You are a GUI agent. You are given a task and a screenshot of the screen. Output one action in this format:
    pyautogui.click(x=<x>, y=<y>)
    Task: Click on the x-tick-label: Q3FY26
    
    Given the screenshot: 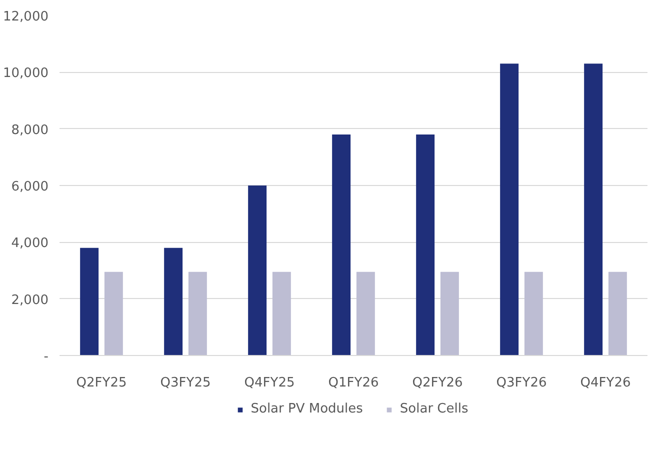 What is the action you would take?
    pyautogui.click(x=521, y=383)
    